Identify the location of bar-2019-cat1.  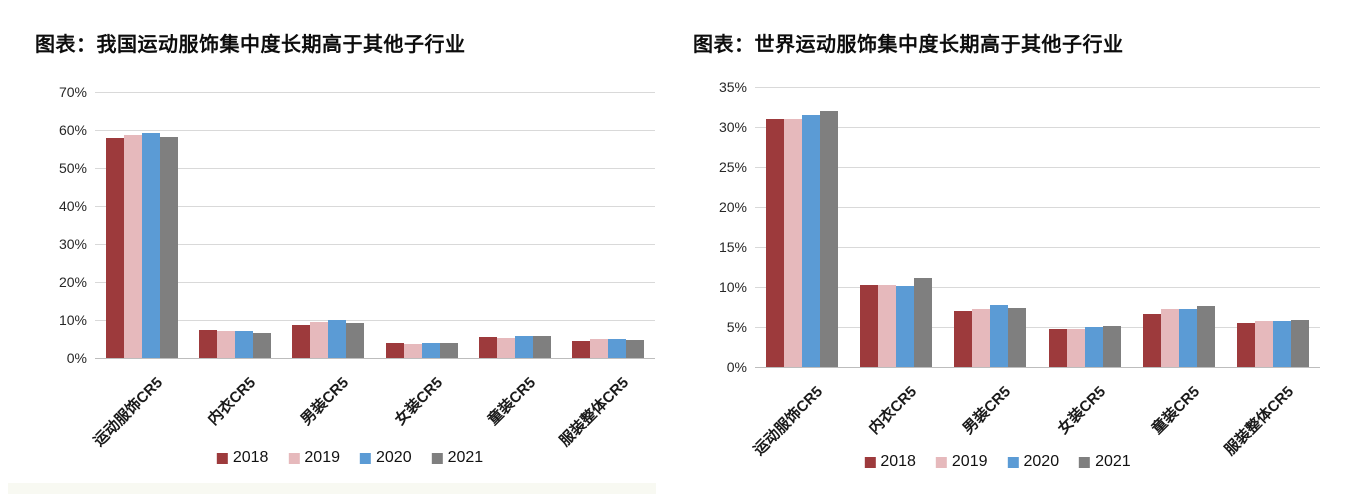
(887, 326).